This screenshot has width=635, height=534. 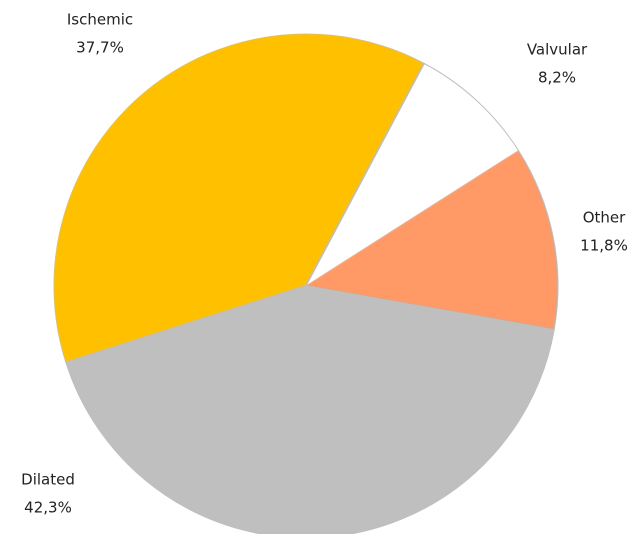 What do you see at coordinates (100, 20) in the screenshot?
I see `slice-label: Ischemic` at bounding box center [100, 20].